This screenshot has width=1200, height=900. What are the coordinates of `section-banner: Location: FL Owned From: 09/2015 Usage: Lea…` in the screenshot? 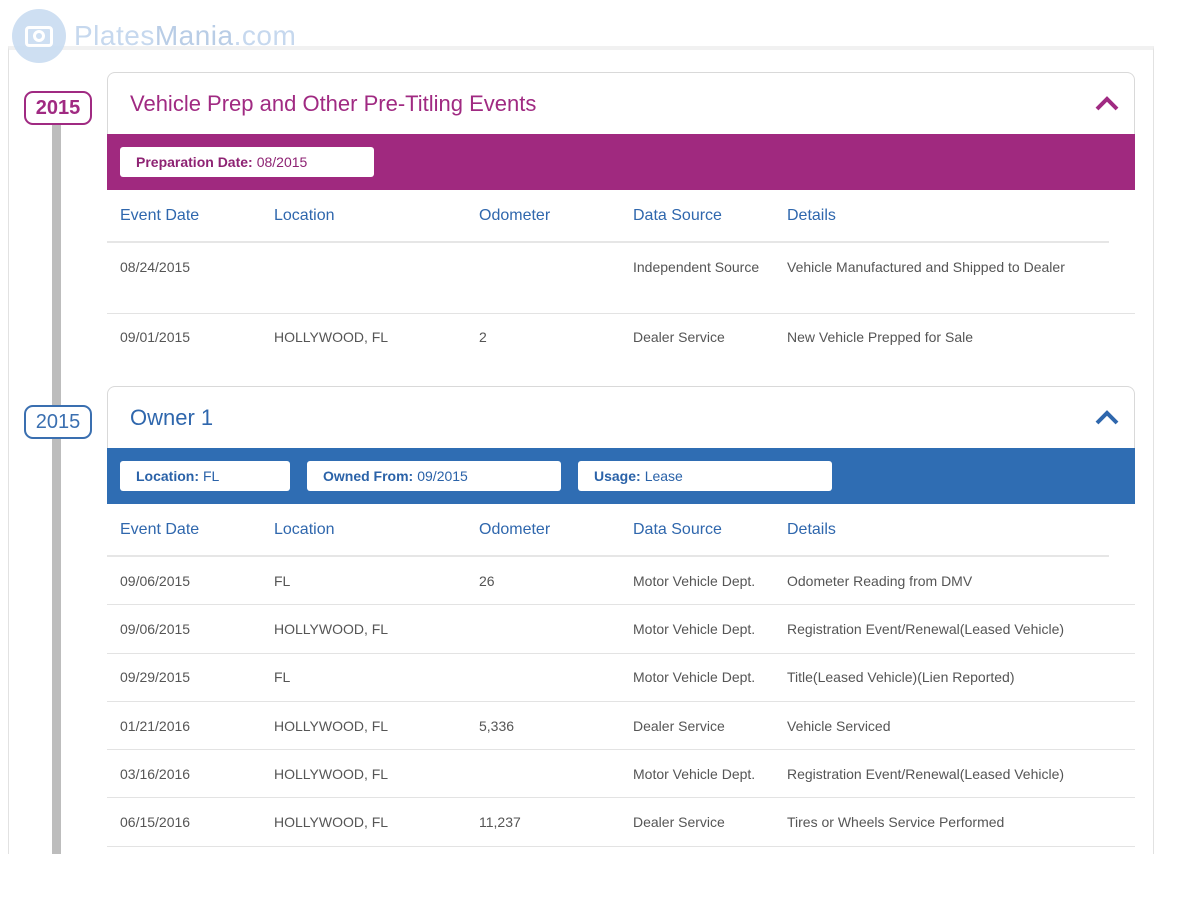 It's located at (621, 476).